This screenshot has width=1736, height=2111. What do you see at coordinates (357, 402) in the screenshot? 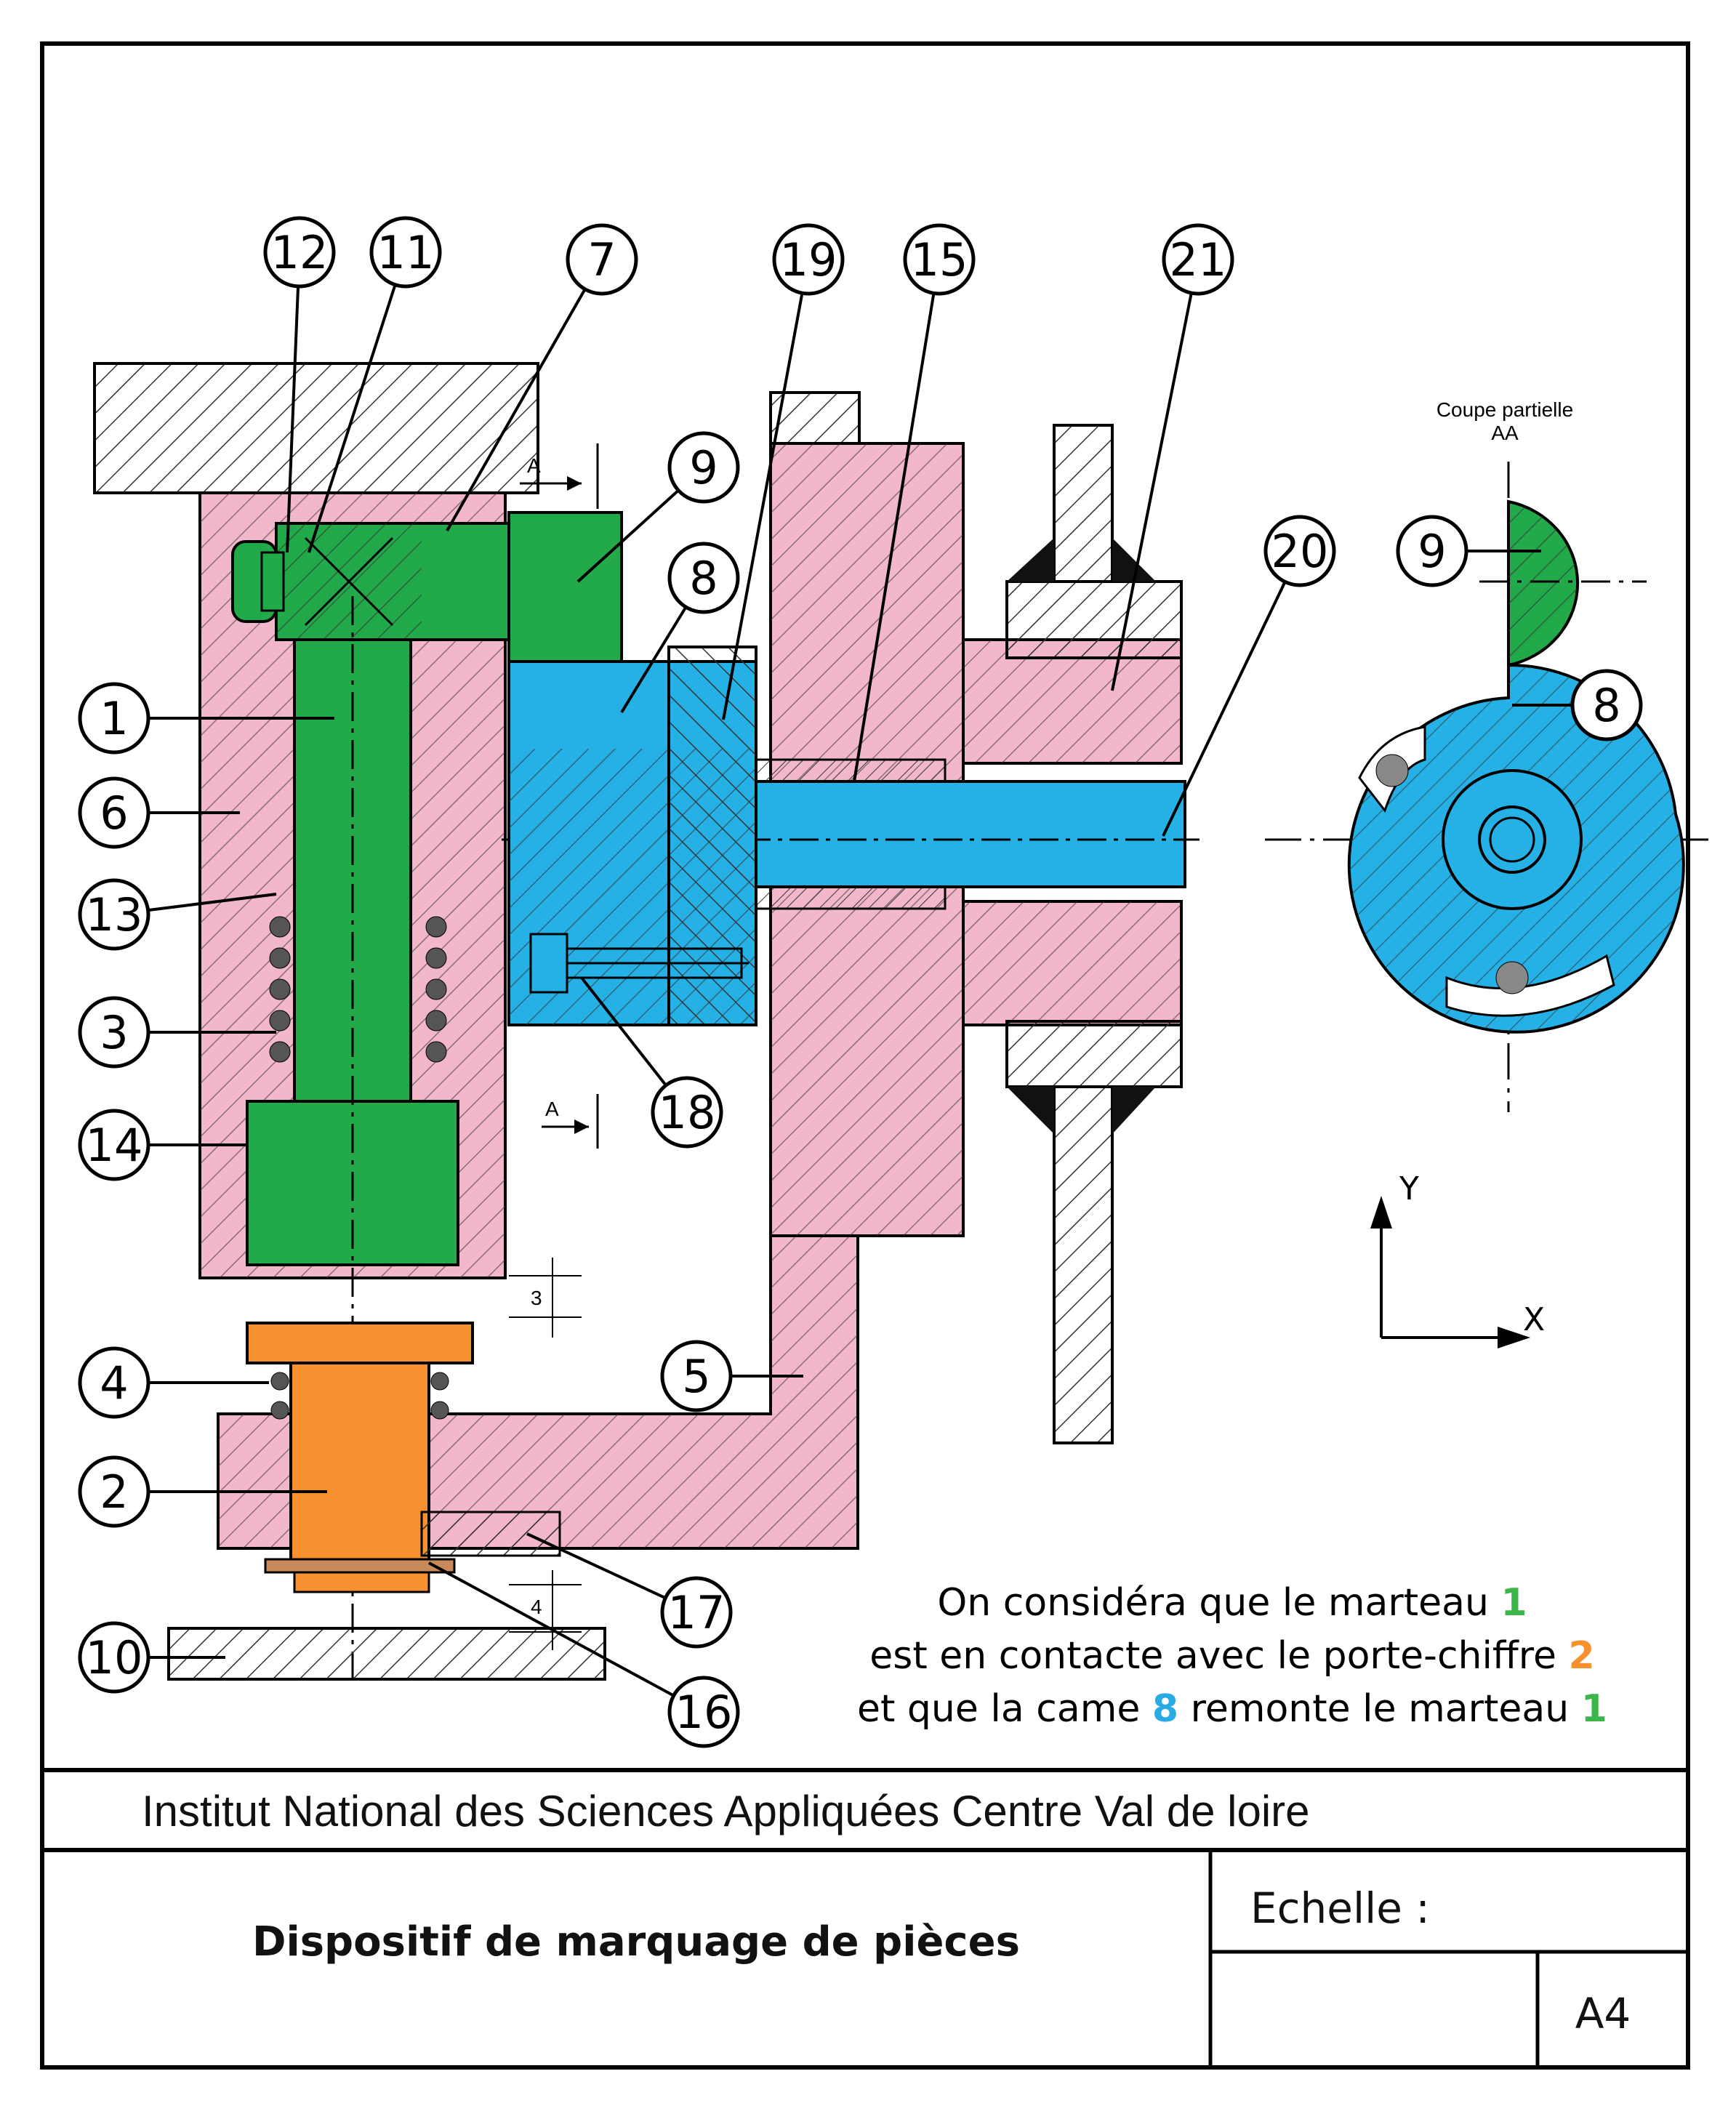
I see `callout-11-leader` at bounding box center [357, 402].